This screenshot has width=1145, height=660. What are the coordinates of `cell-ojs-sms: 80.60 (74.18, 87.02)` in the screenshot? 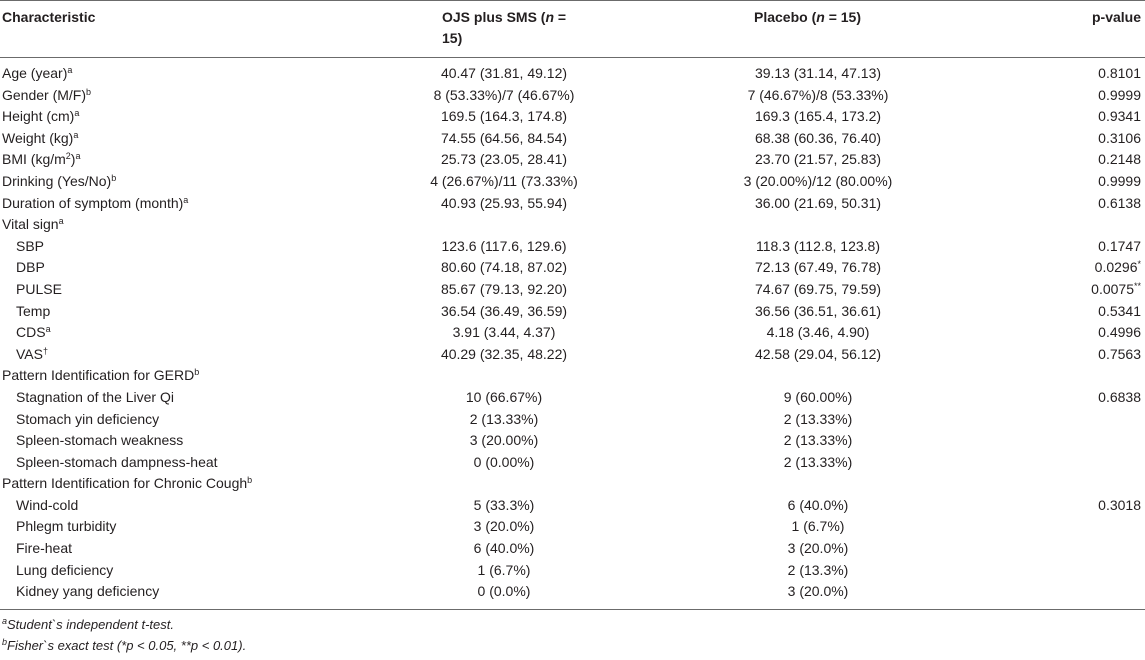 It's located at (504, 267).